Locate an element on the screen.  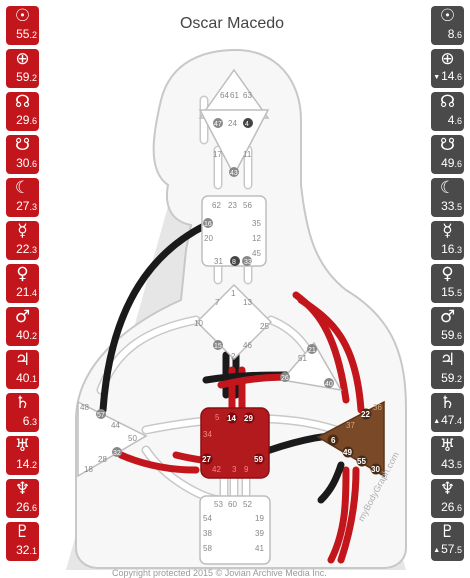
gate-label: 8 is located at coordinates (234, 262).